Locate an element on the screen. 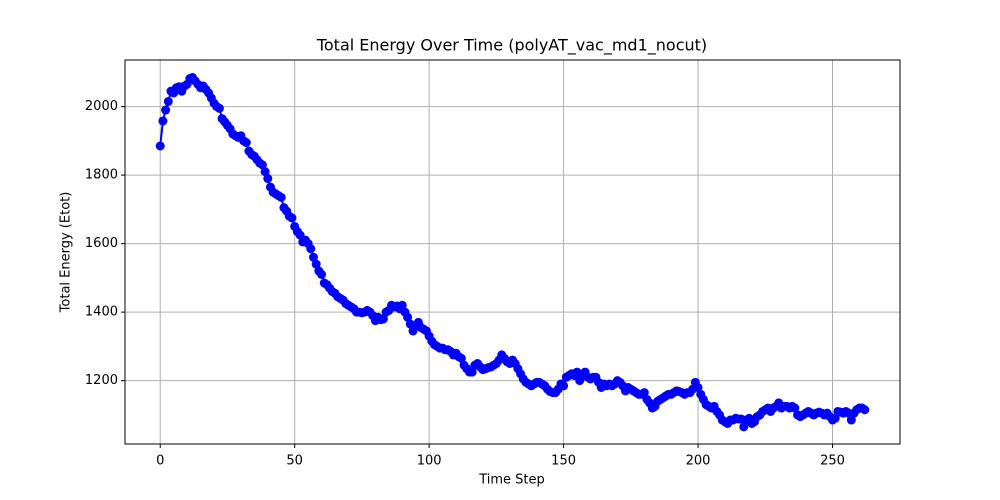 The width and height of the screenshot is (1000, 500). x-tick-label: 100 is located at coordinates (429, 461).